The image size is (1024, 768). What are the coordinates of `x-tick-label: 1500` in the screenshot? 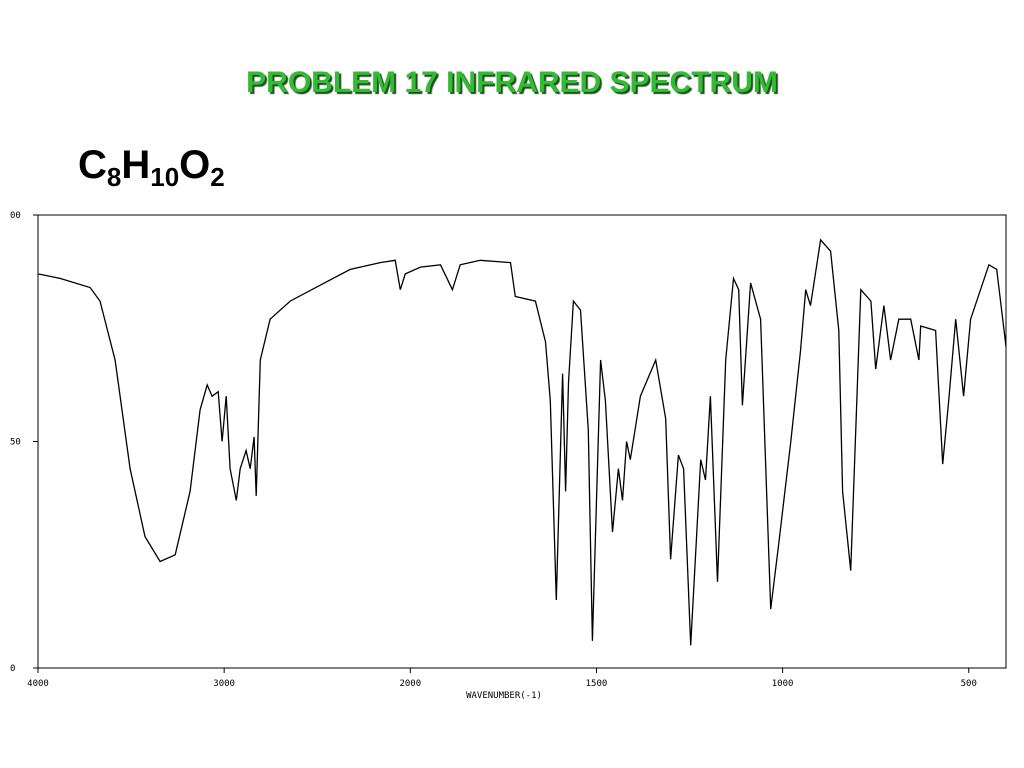 It's located at (597, 684).